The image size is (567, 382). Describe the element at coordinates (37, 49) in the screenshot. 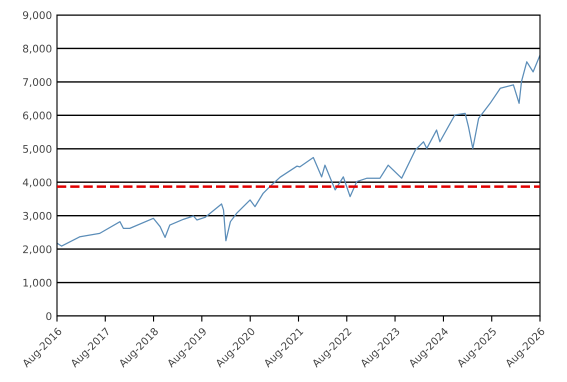

I see `y-tick-label: 8,000` at that location.